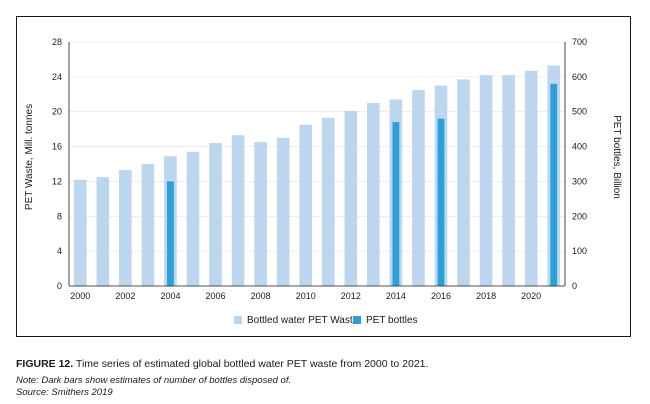 This screenshot has height=404, width=650. I want to click on y-tick-right: 500, so click(579, 112).